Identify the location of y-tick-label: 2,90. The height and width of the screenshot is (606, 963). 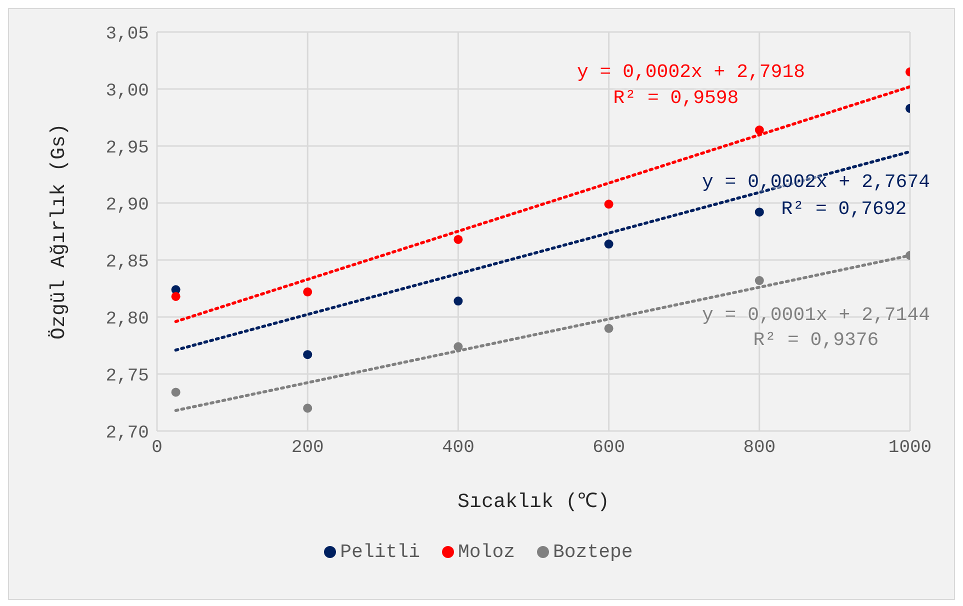
(127, 205).